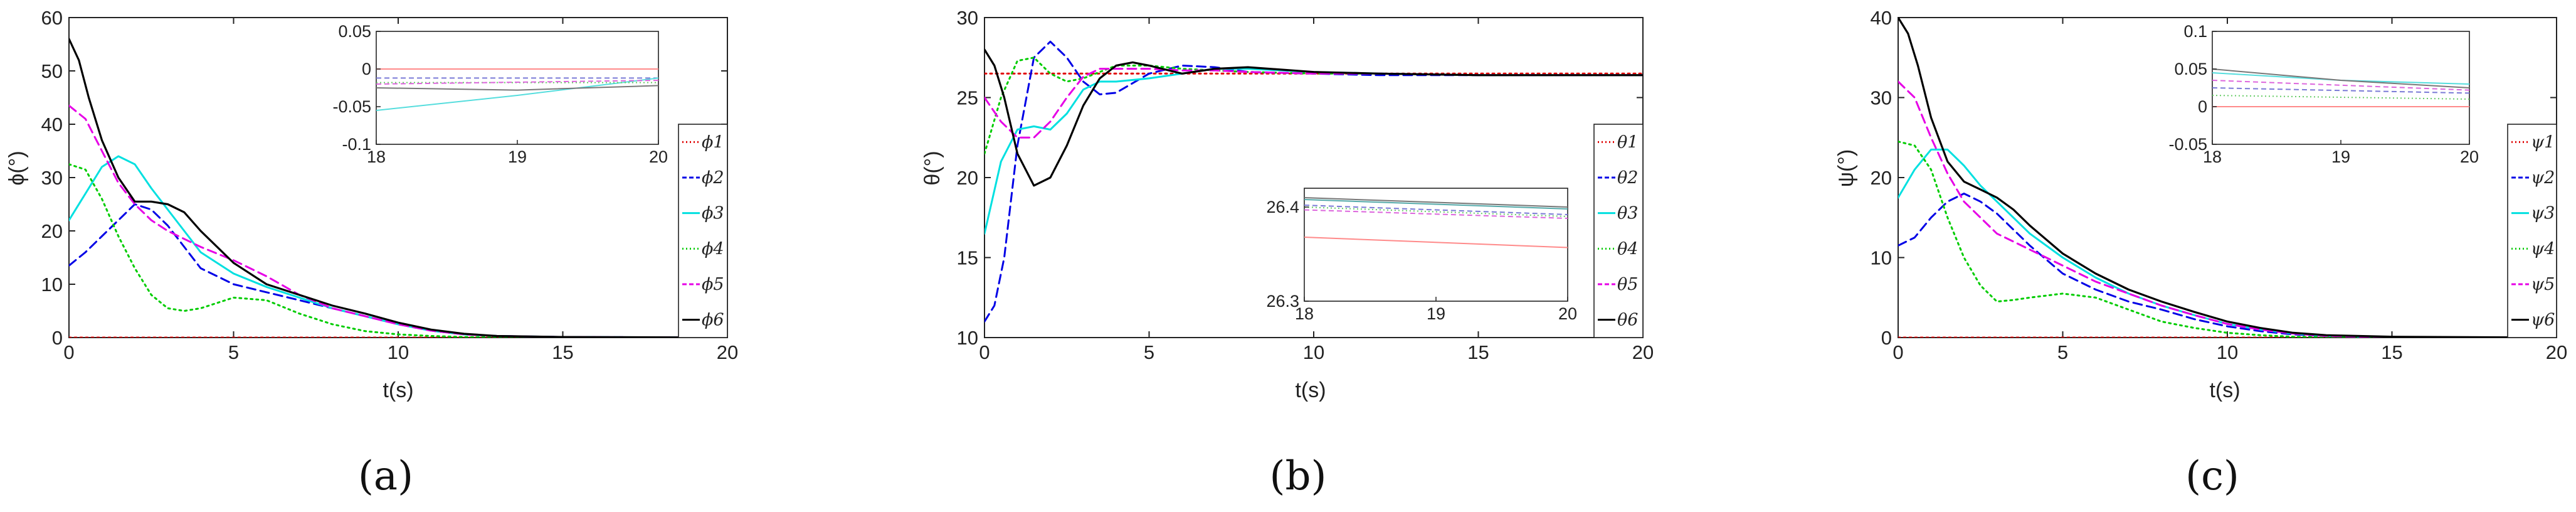 The image size is (2576, 512). Describe the element at coordinates (356, 144) in the screenshot. I see `inset-y-tick-label: -0.1` at that location.